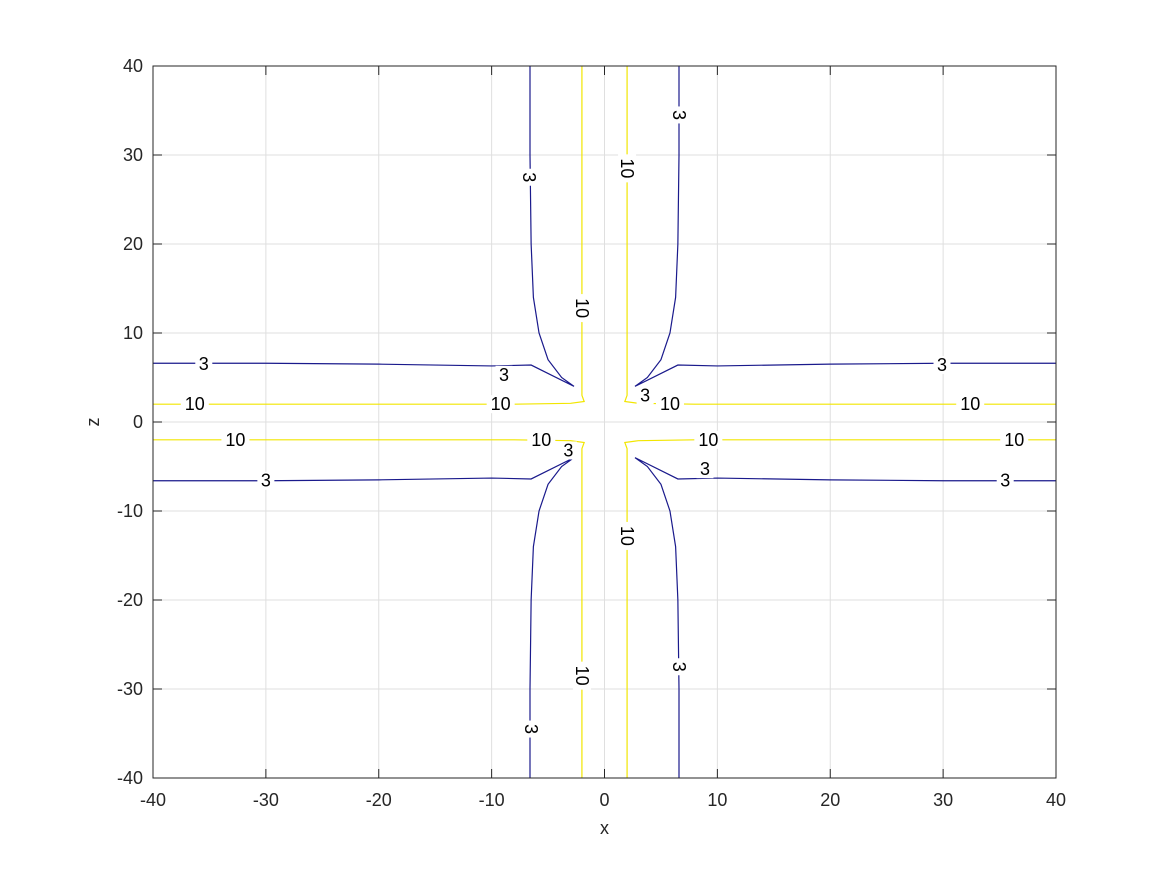 Image resolution: width=1167 pixels, height=875 pixels. Describe the element at coordinates (133, 333) in the screenshot. I see `y-tick-label: 10` at that location.